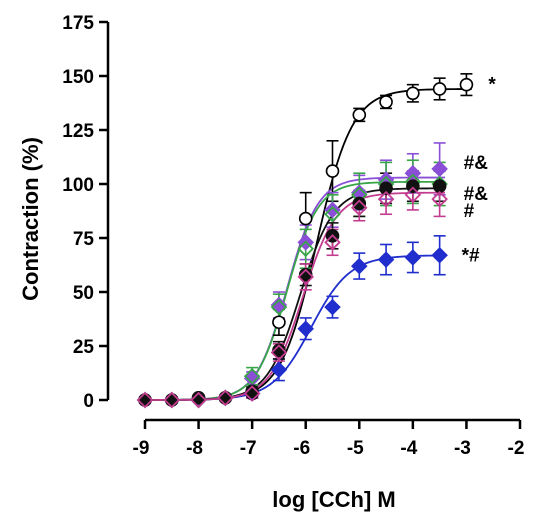 This screenshot has height=528, width=550. Describe the element at coordinates (84, 347) in the screenshot. I see `y-tick-label: 25` at that location.